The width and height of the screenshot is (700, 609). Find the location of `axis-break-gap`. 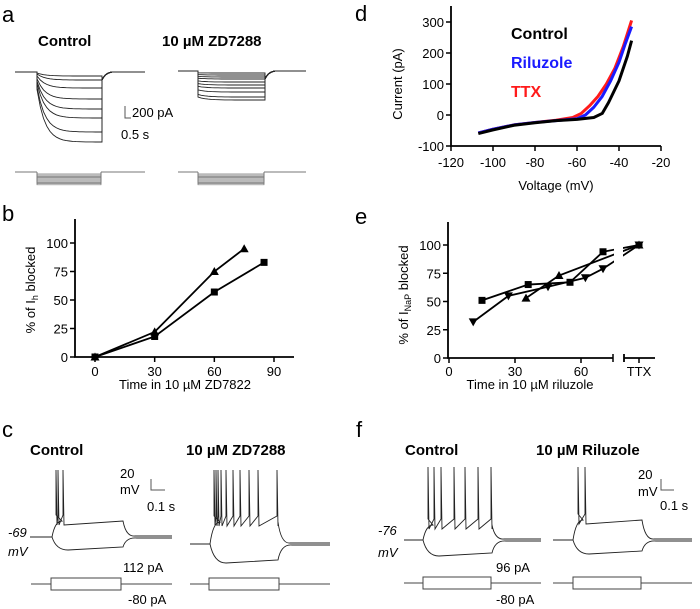

axis-break-gap is located at coordinates (618, 270).